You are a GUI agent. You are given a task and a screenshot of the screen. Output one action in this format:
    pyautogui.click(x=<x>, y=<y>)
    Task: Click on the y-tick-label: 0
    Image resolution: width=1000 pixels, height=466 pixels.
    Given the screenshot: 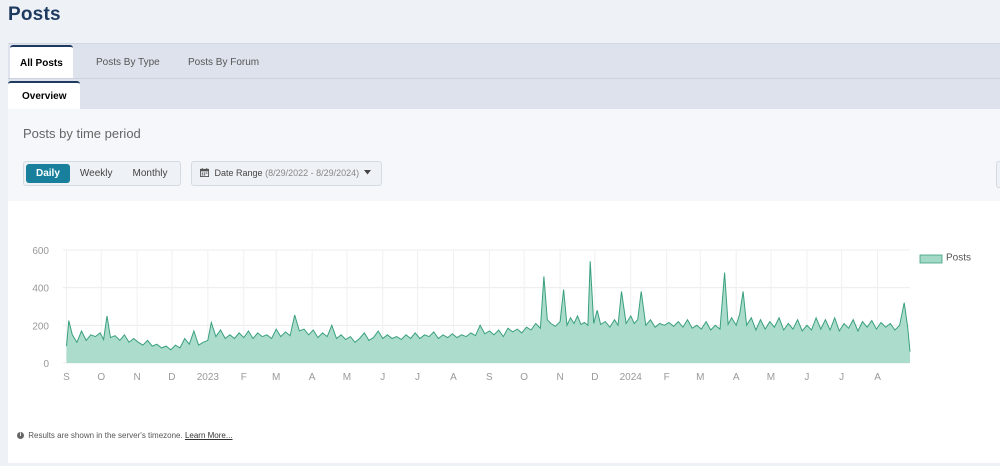 What is the action you would take?
    pyautogui.click(x=46, y=364)
    